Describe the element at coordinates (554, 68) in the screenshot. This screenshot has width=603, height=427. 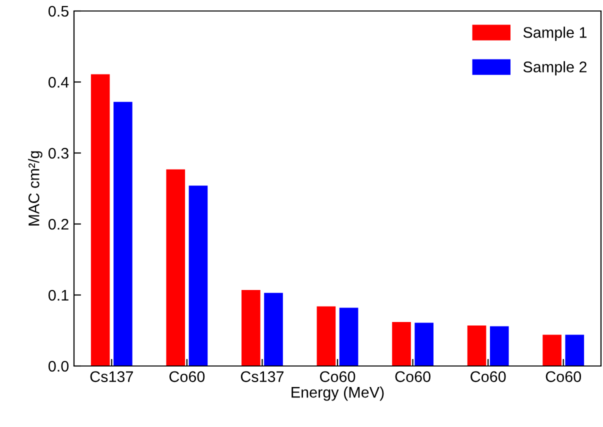
I see `legend-label: Sample 2` at that location.